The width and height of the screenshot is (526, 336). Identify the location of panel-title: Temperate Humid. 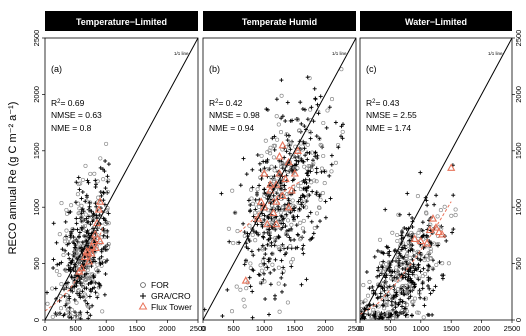
(279, 22).